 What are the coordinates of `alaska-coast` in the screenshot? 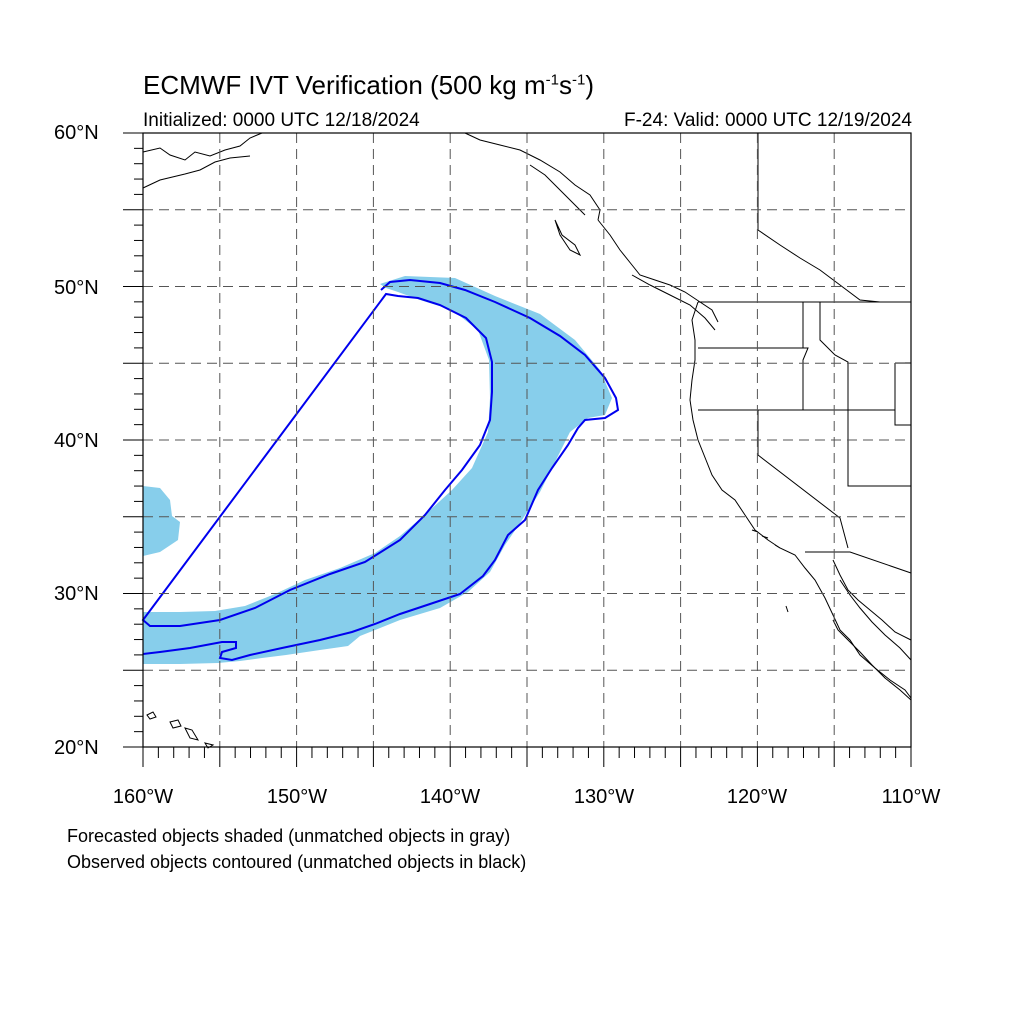 It's located at (371, 194).